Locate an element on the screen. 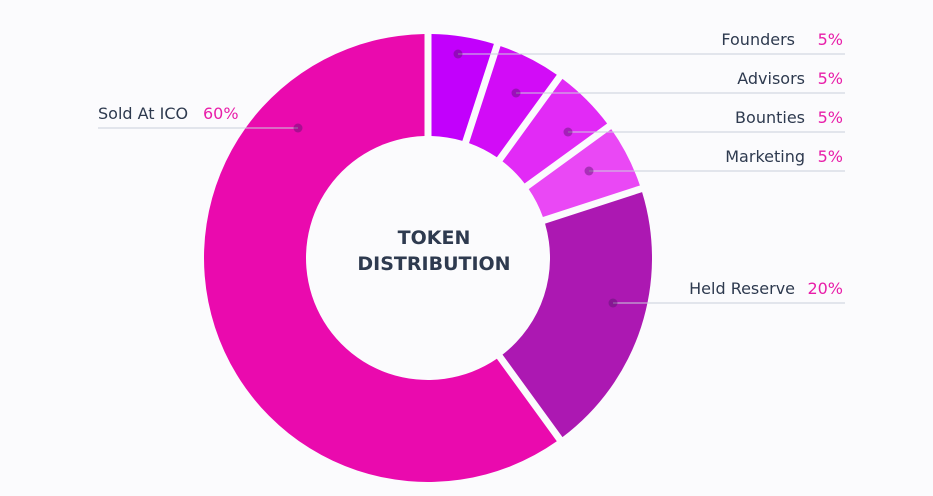 This screenshot has height=496, width=933. slice-value-sold-at-ico: 60% is located at coordinates (221, 113).